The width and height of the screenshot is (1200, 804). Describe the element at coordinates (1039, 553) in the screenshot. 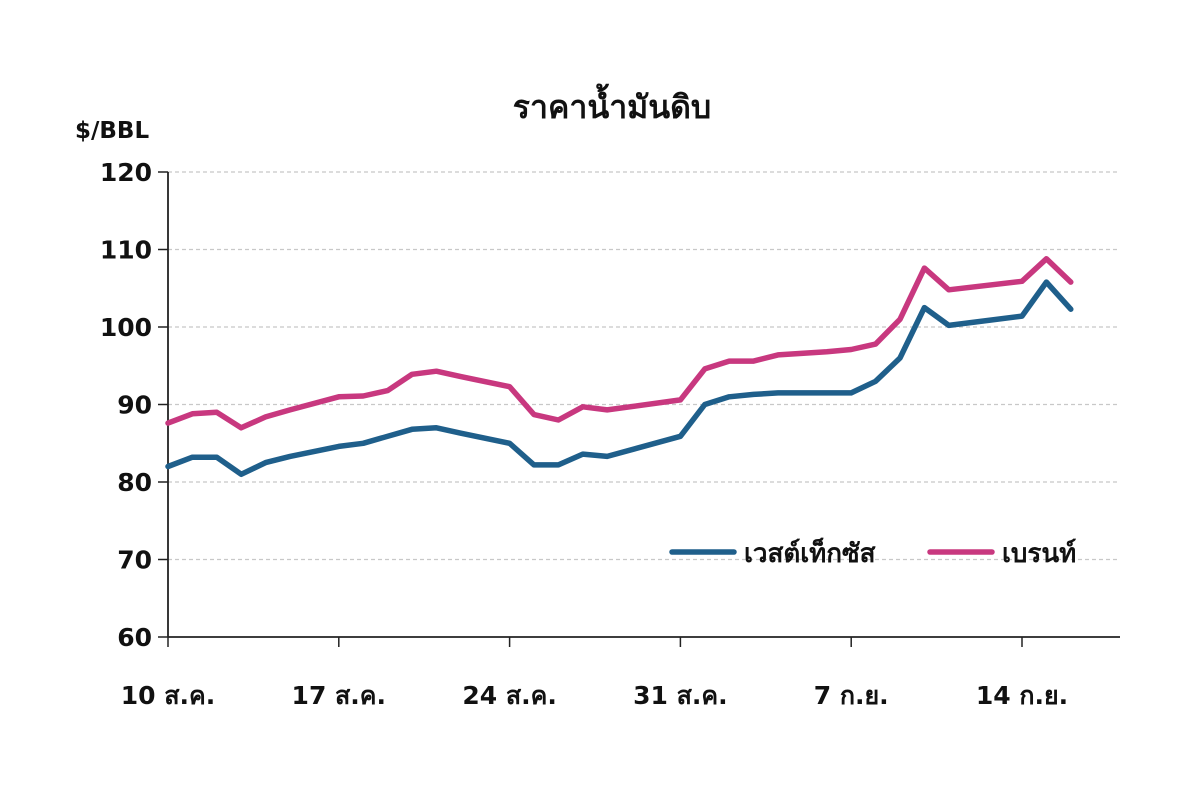

I see `legend-label-brent: เบรนท์` at that location.